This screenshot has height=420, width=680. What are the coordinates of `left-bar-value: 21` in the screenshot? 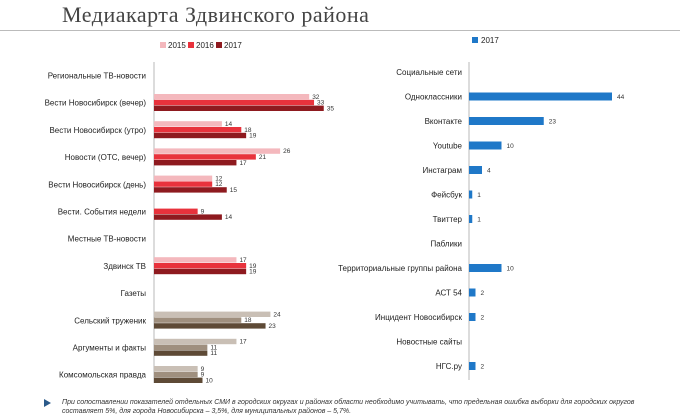 It's located at (263, 157).